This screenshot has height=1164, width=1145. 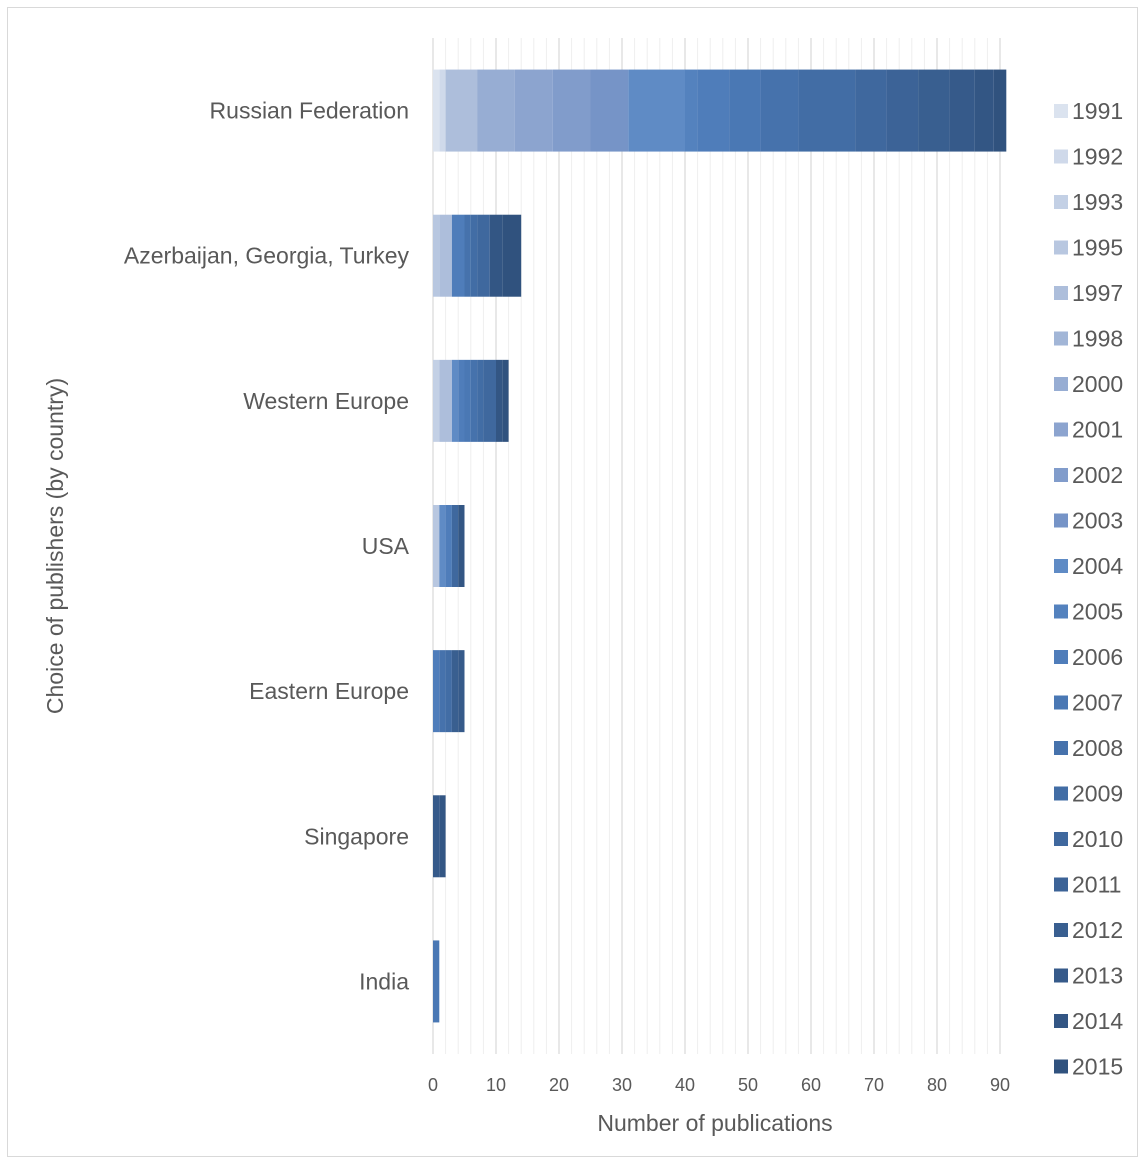 I want to click on legend-label: 2005, so click(x=1097, y=612).